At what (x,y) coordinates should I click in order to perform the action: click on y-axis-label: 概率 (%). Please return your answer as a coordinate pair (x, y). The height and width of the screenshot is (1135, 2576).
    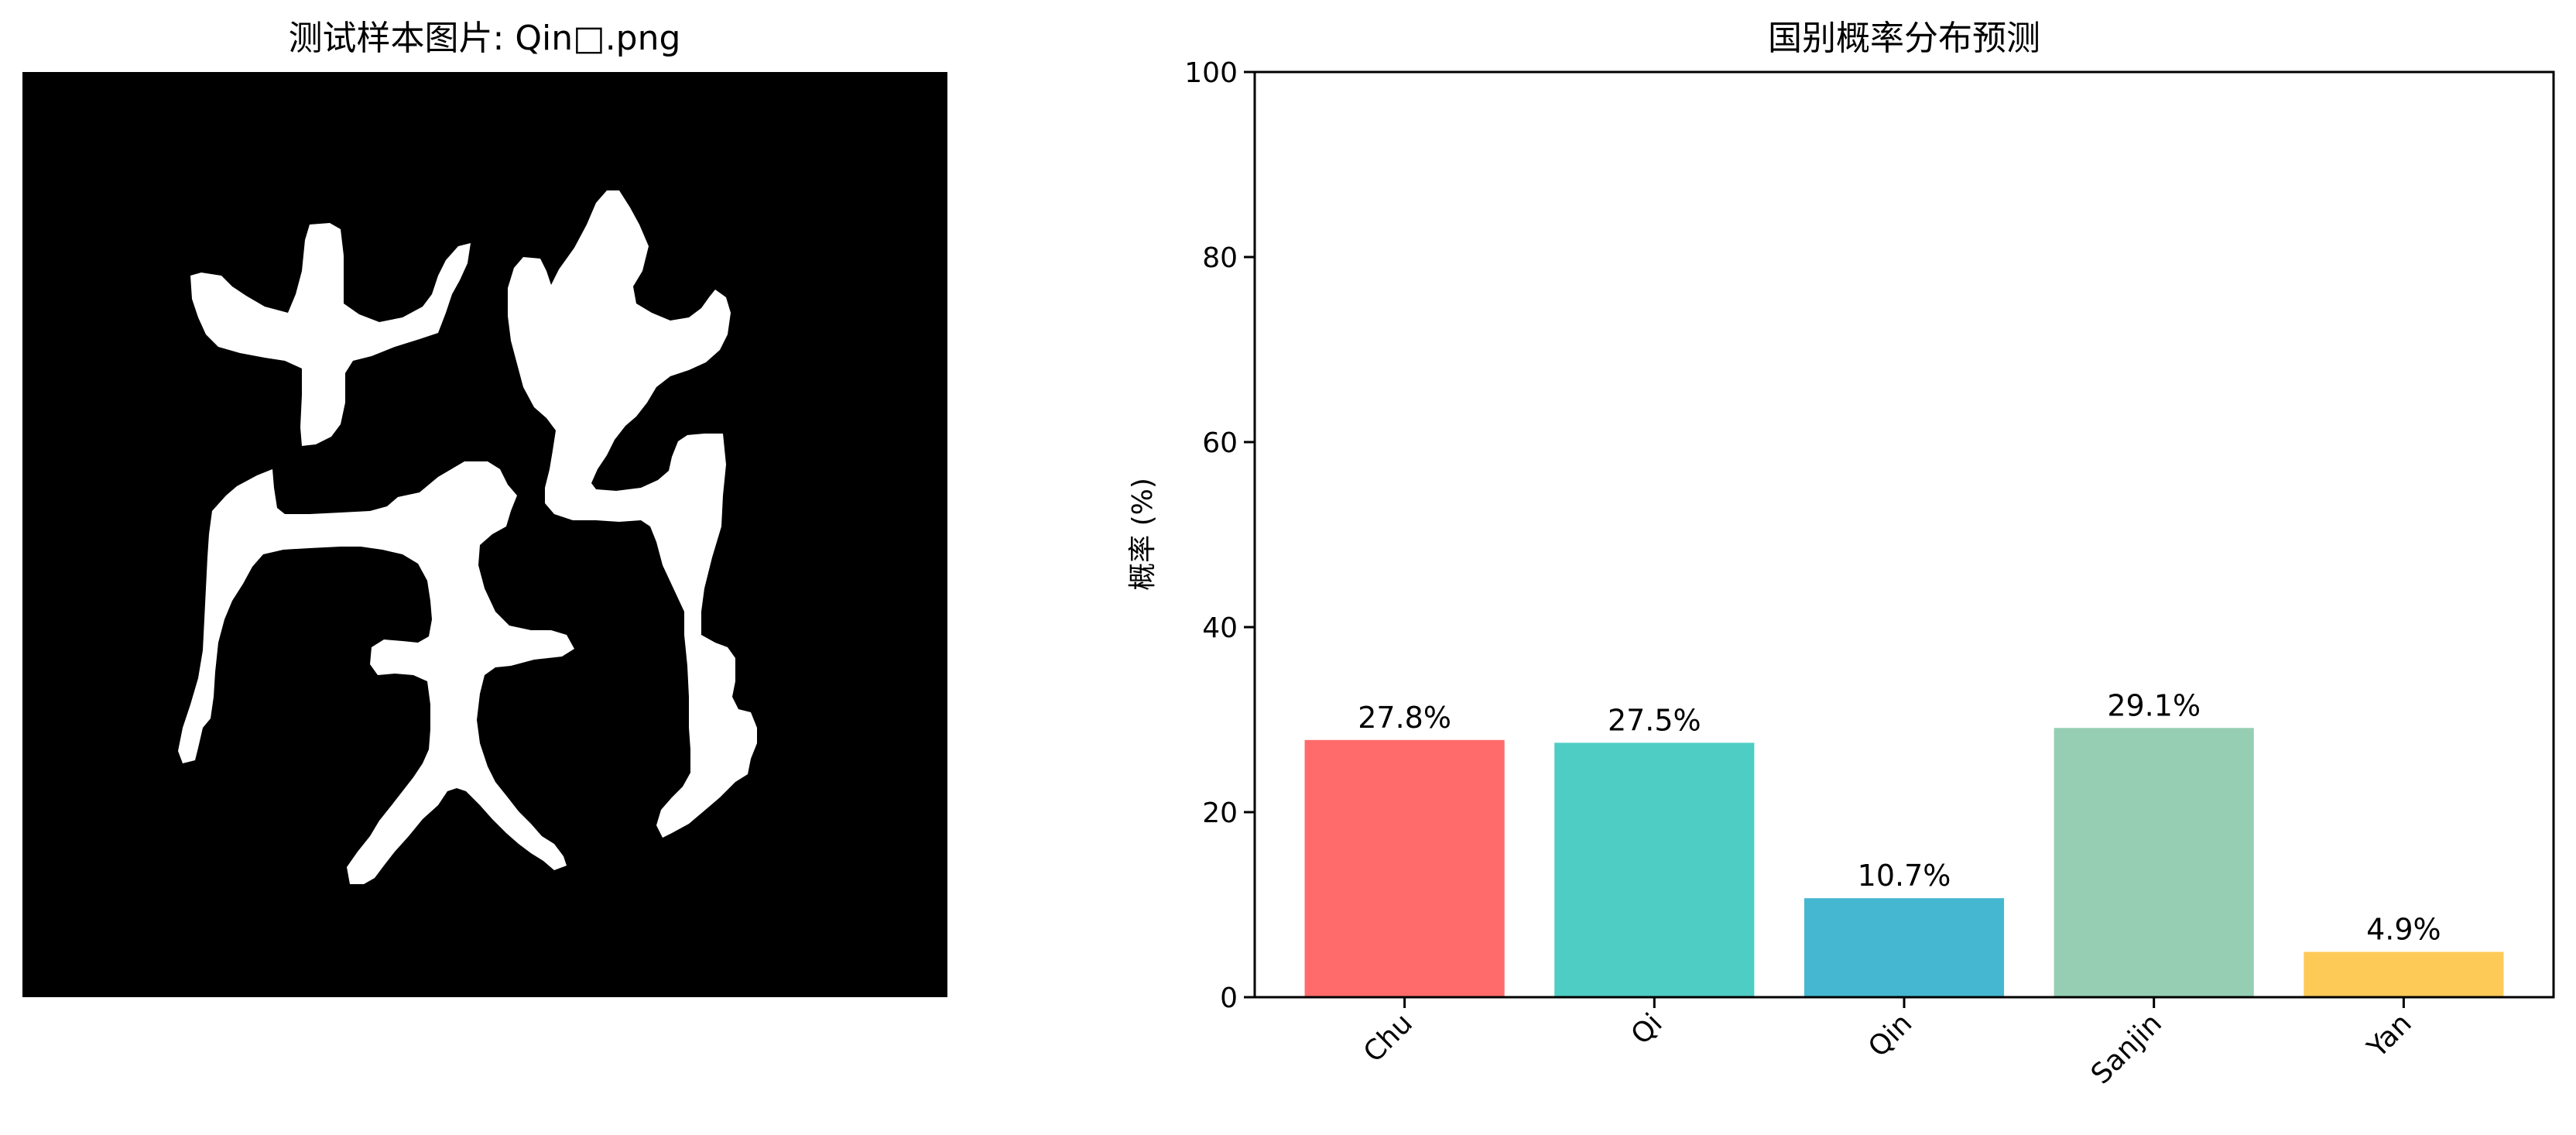
    Looking at the image, I should click on (1143, 534).